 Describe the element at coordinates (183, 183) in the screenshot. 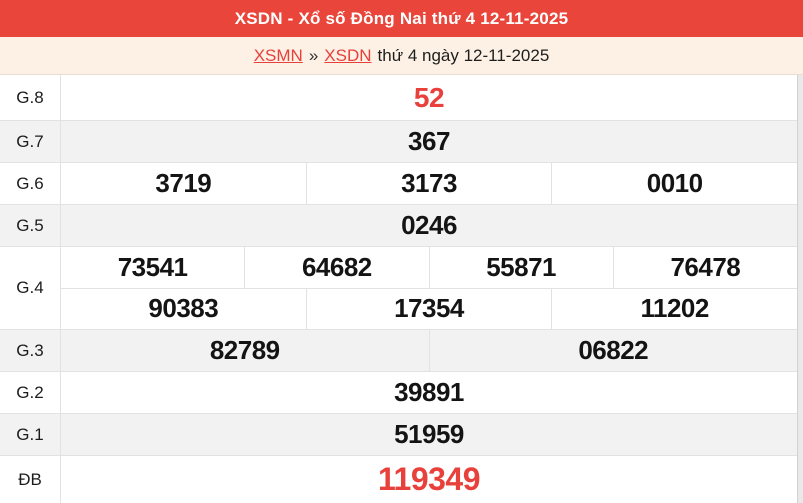

I see `prize-number: 3719` at that location.